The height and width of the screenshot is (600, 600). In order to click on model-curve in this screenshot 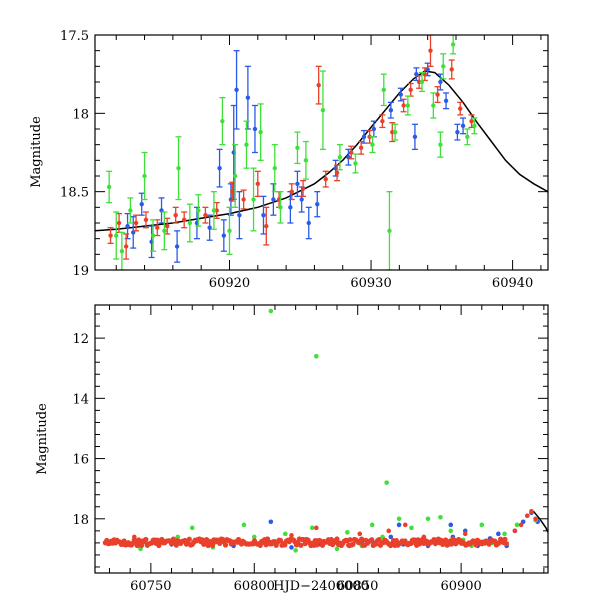, I will do `click(540, 521)`.